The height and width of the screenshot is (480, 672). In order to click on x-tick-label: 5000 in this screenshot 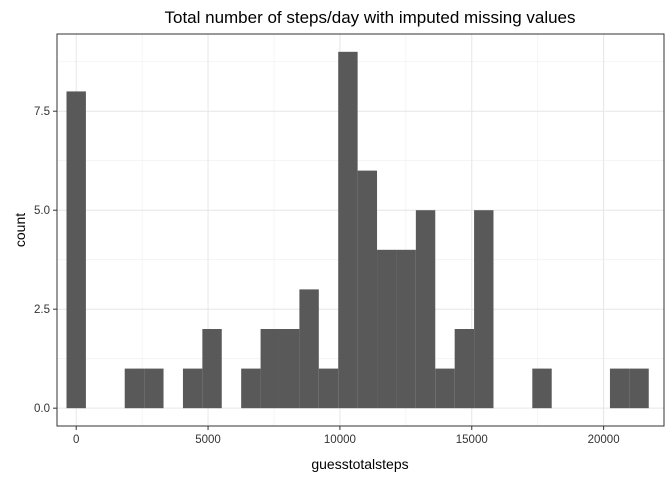, I will do `click(208, 440)`.